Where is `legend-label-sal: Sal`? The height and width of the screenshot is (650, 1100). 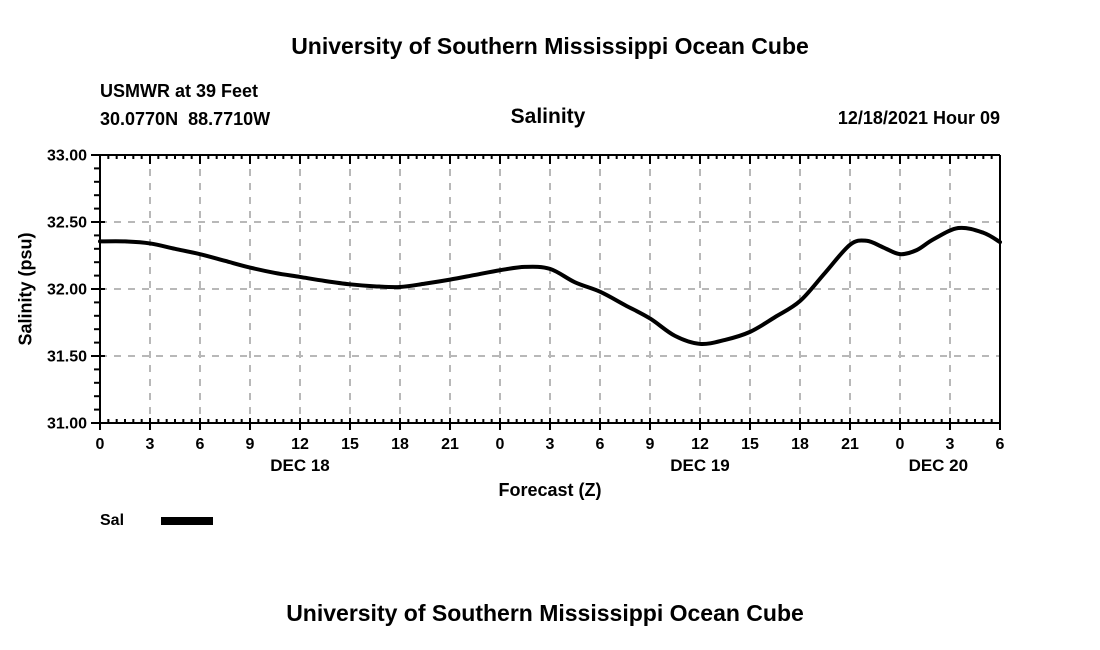
legend-label-sal: Sal is located at coordinates (112, 520).